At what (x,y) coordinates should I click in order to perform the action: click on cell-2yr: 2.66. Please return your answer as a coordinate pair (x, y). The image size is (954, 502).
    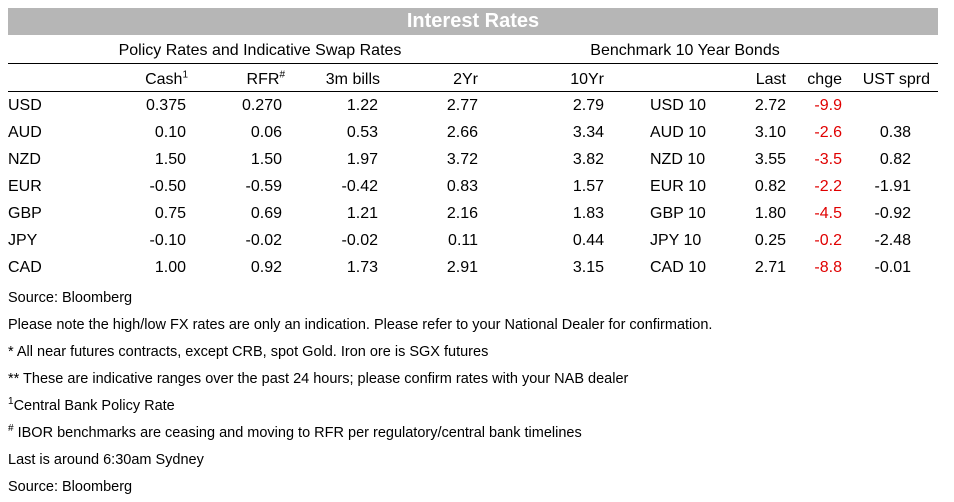
    Looking at the image, I should click on (462, 132).